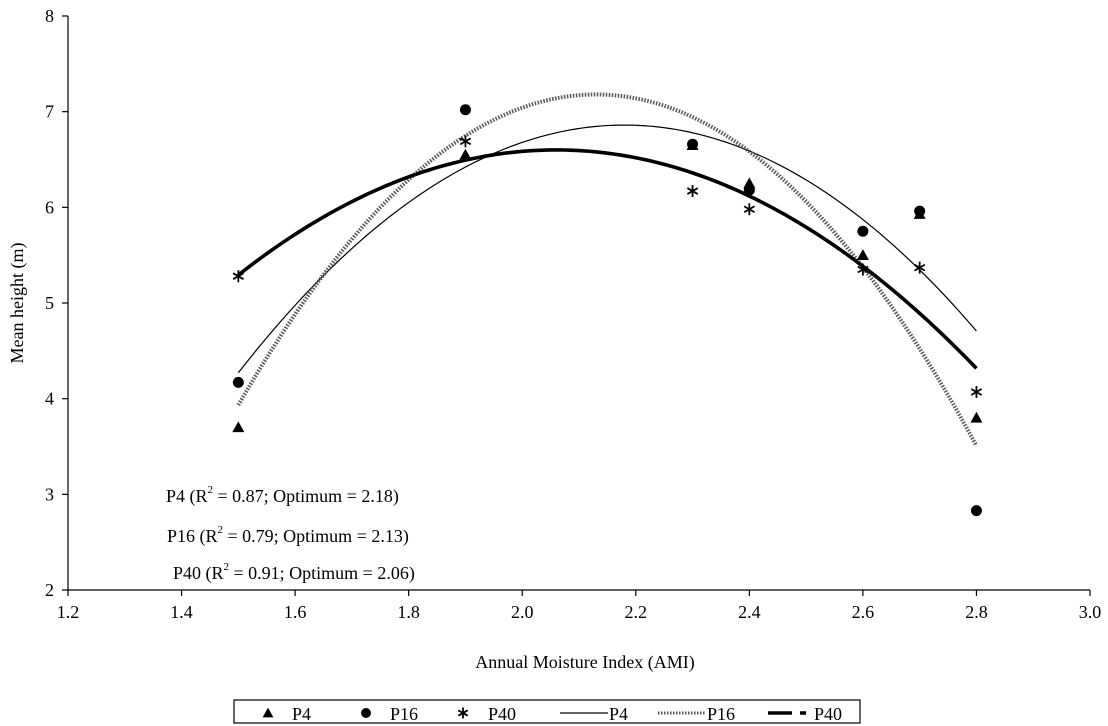  What do you see at coordinates (49, 16) in the screenshot?
I see `y-tick-label: 8` at bounding box center [49, 16].